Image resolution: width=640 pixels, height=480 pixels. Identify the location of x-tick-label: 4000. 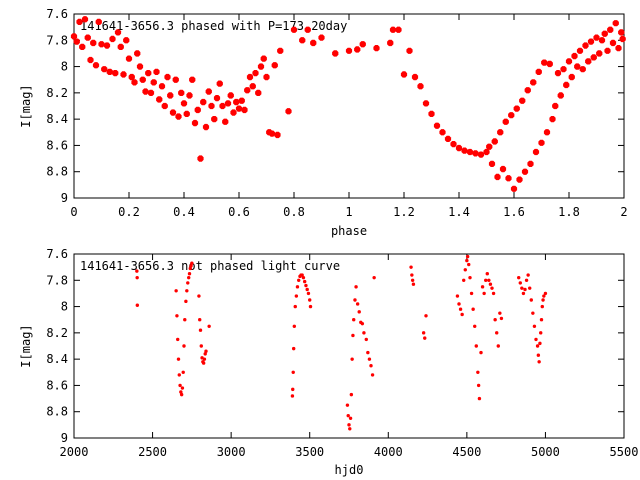
(388, 452).